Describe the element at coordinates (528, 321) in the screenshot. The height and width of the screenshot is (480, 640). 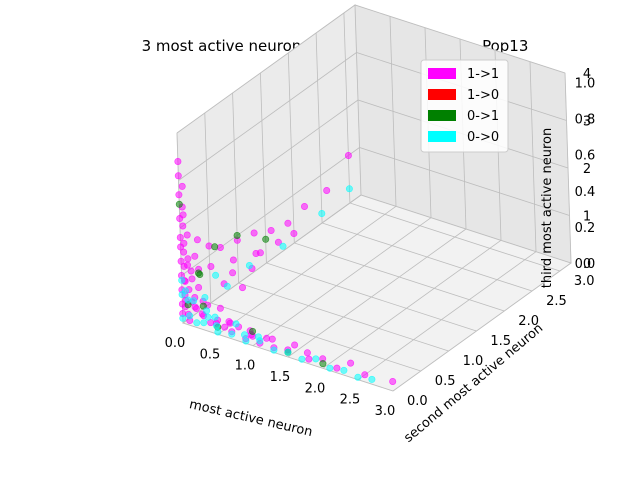
I see `y-tick-label: 2.0` at that location.